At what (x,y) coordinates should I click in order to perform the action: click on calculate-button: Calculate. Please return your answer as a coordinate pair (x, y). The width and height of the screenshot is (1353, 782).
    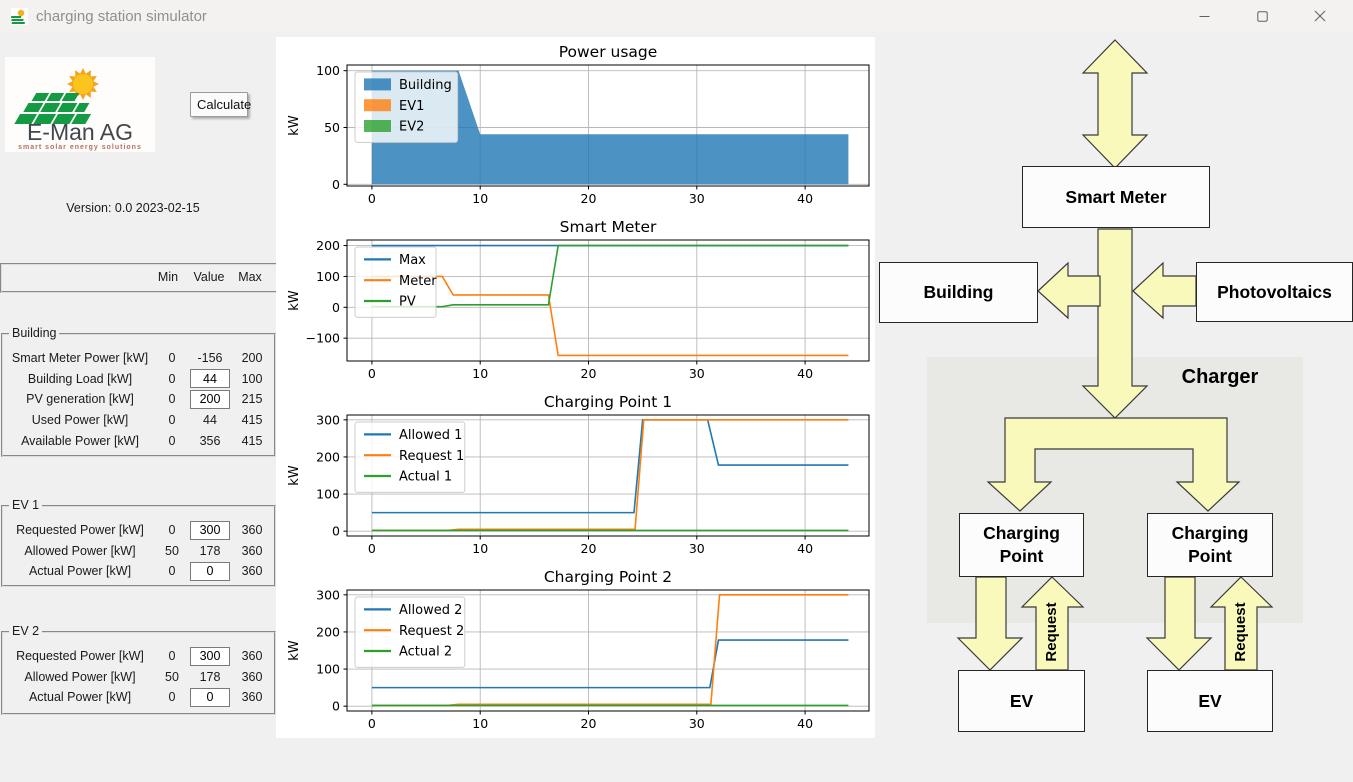
    Looking at the image, I should click on (220, 104).